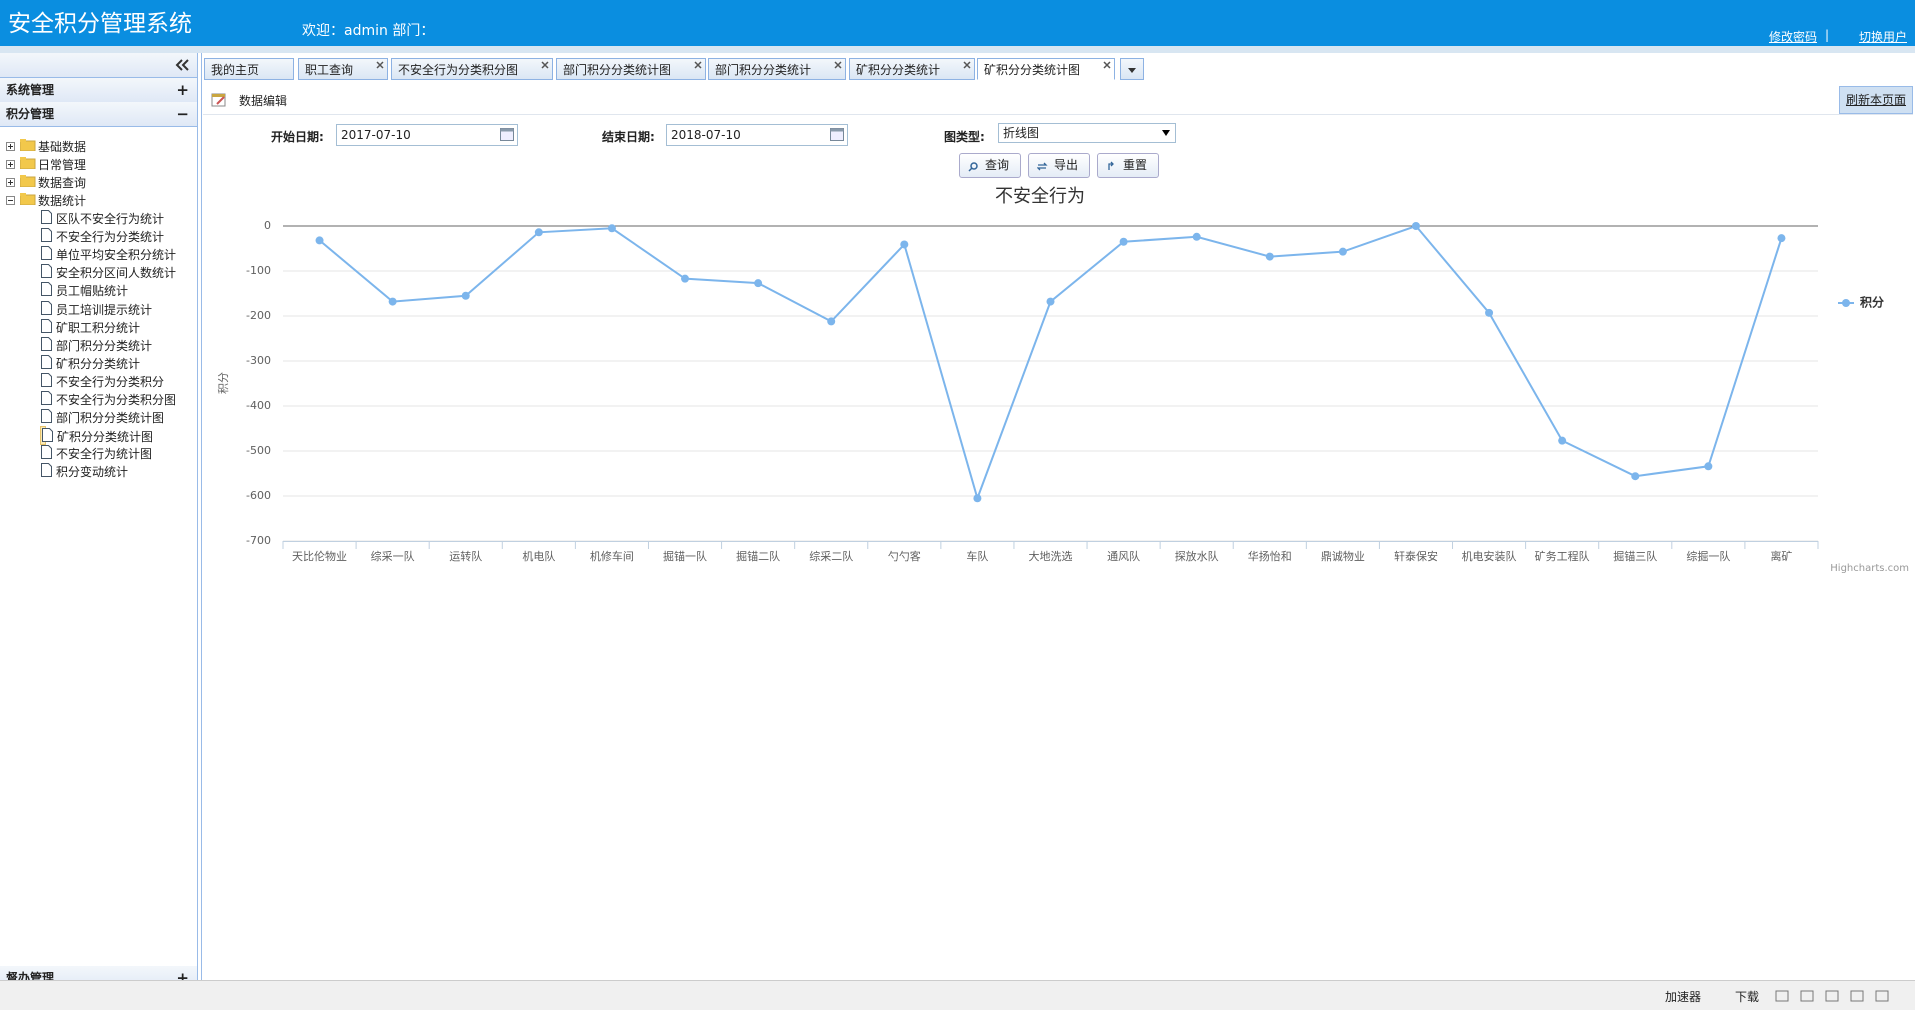 The width and height of the screenshot is (1915, 1010). What do you see at coordinates (465, 556) in the screenshot?
I see `x-tick-label: 运转队` at bounding box center [465, 556].